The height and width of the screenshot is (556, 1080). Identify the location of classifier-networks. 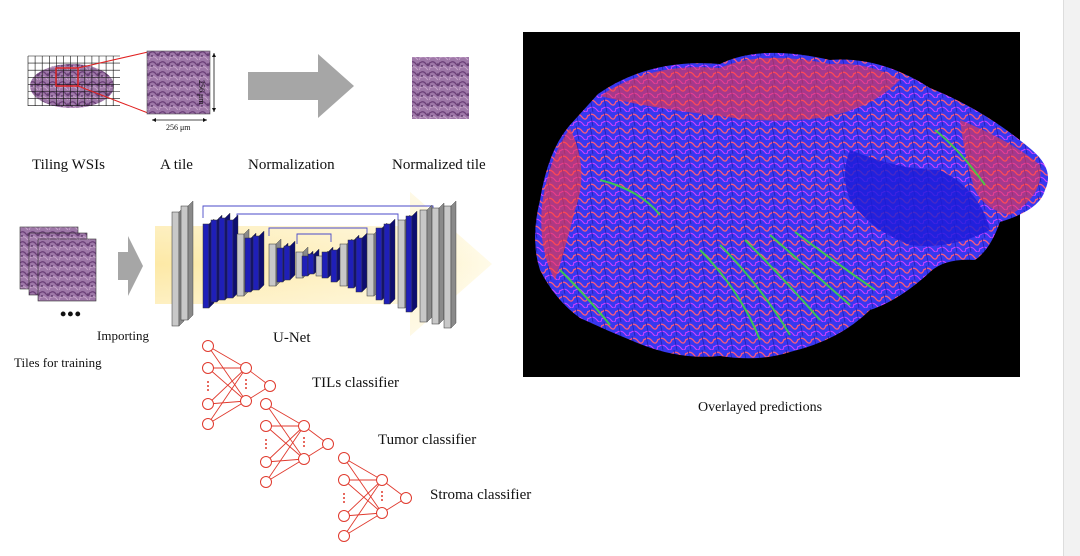
(307, 441).